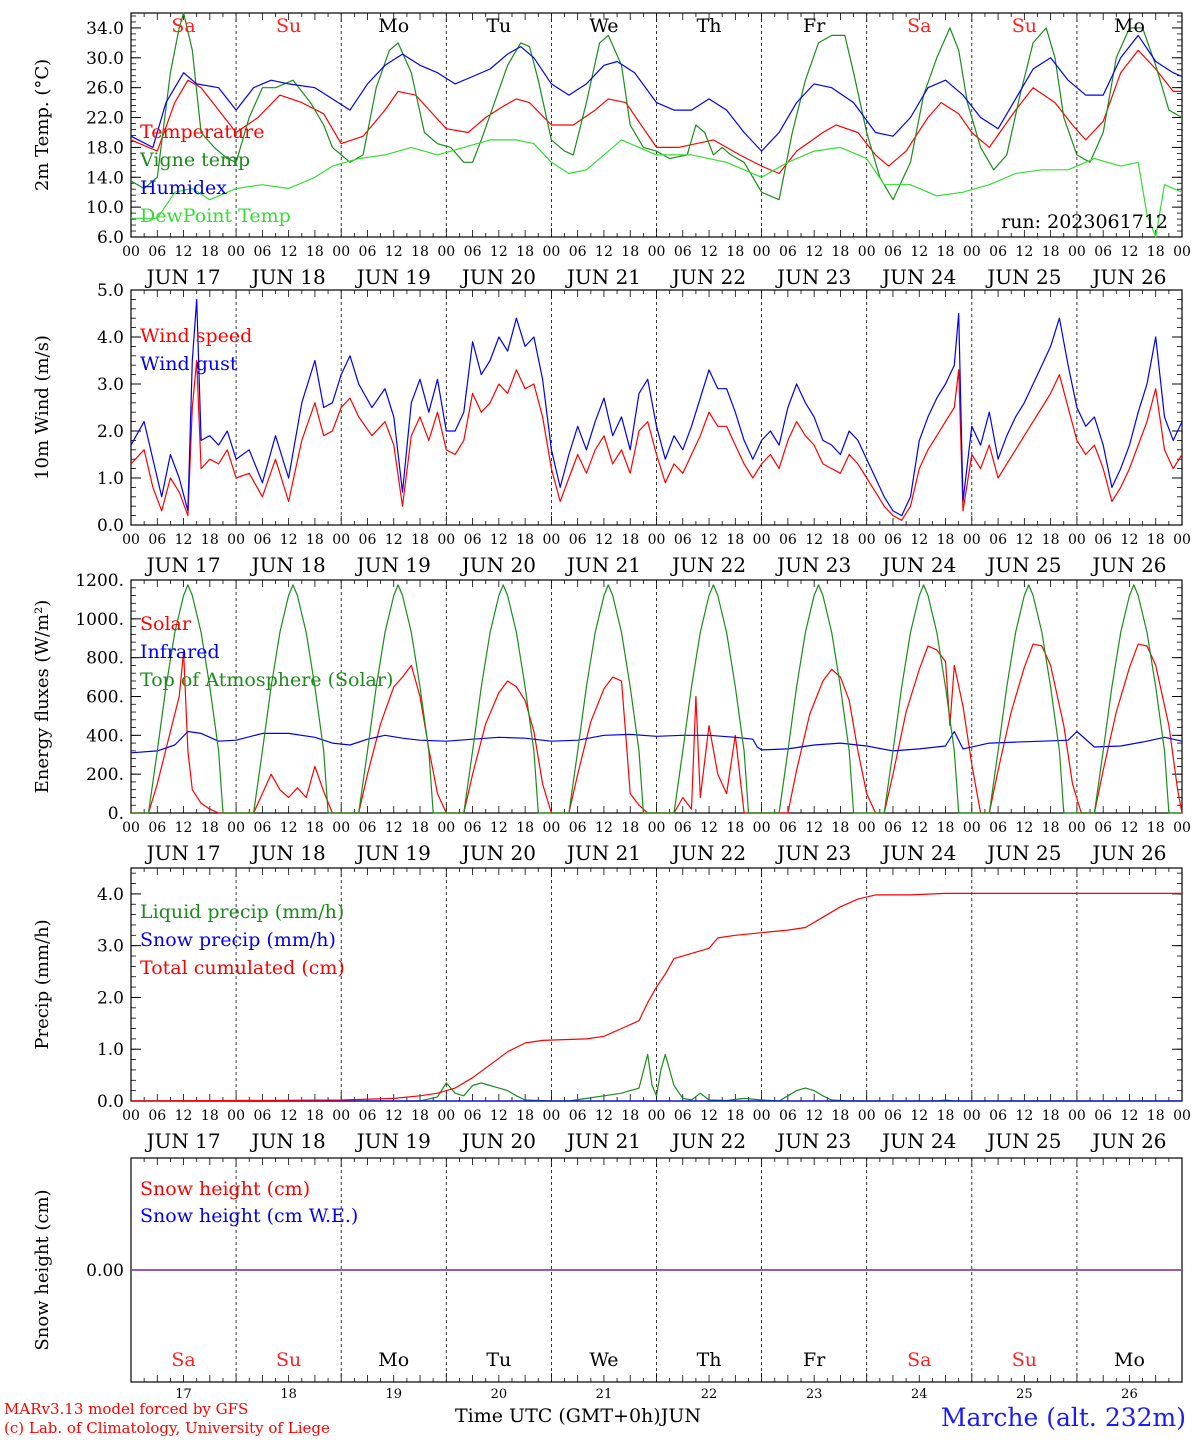 The height and width of the screenshot is (1440, 1194). Describe the element at coordinates (166, 624) in the screenshot. I see `legend-entry: Solar` at that location.